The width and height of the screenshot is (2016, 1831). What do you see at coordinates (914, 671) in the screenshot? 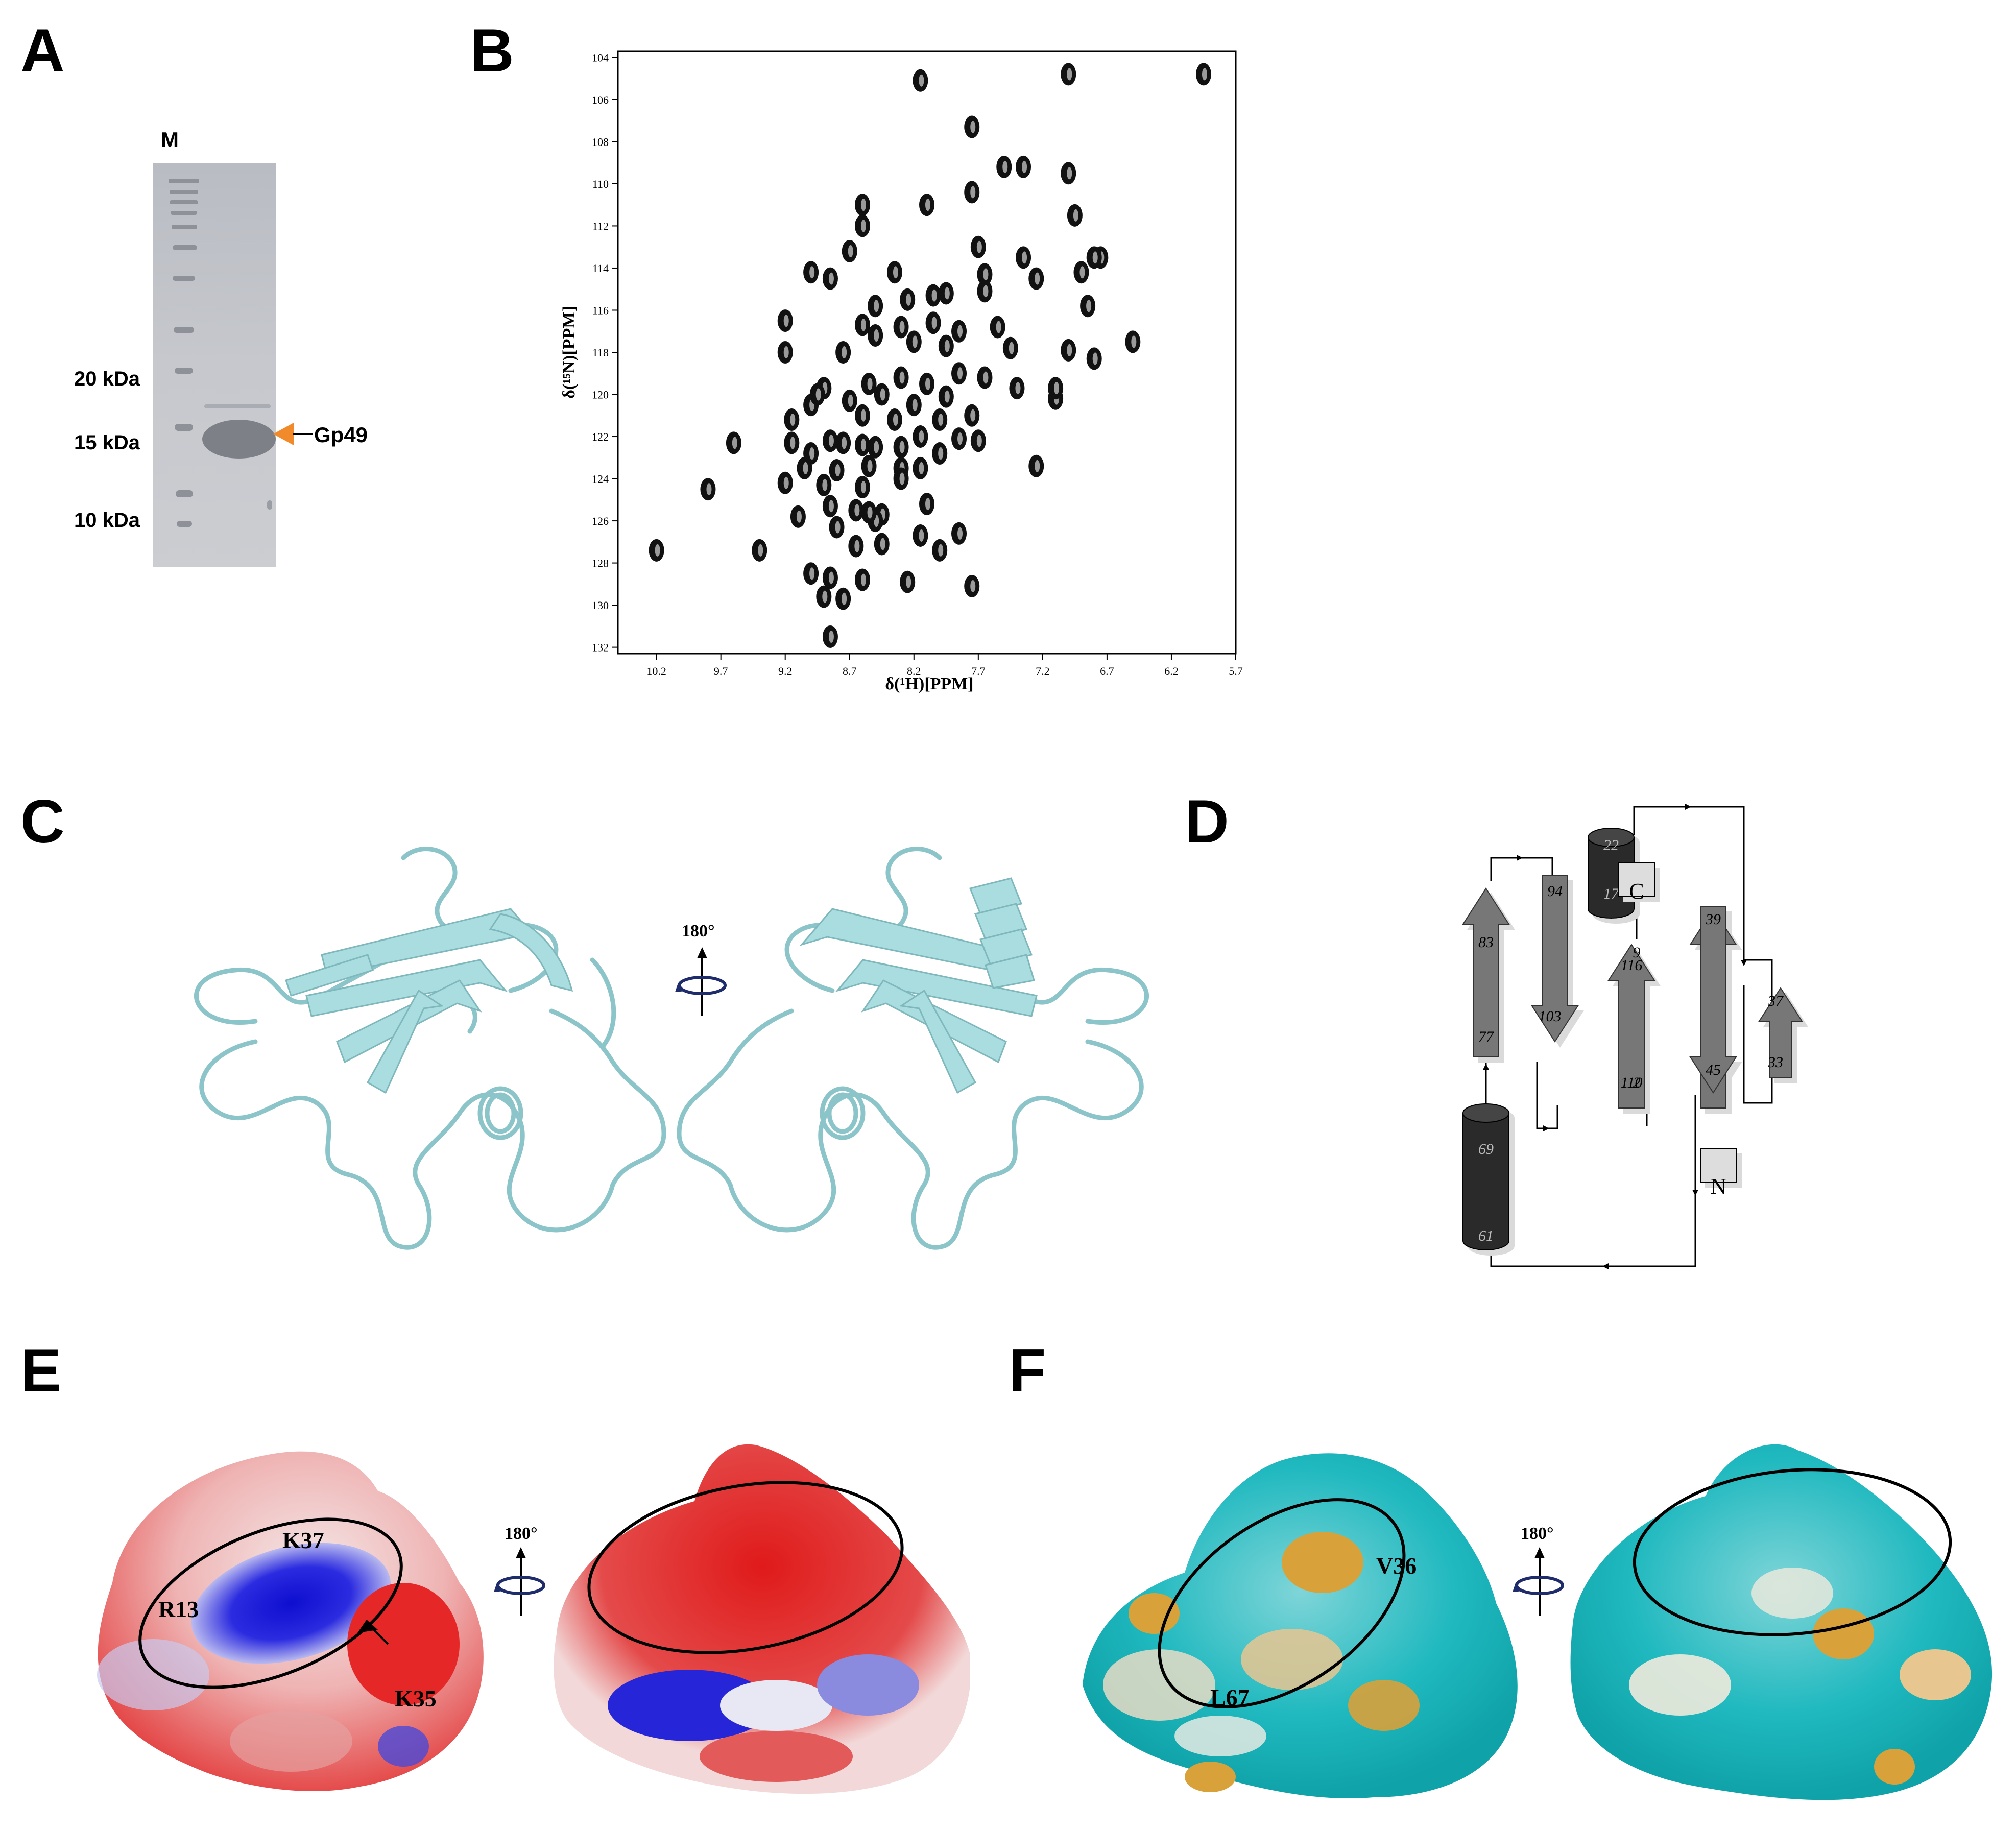
I see `x-tick-label: 8.2` at bounding box center [914, 671].